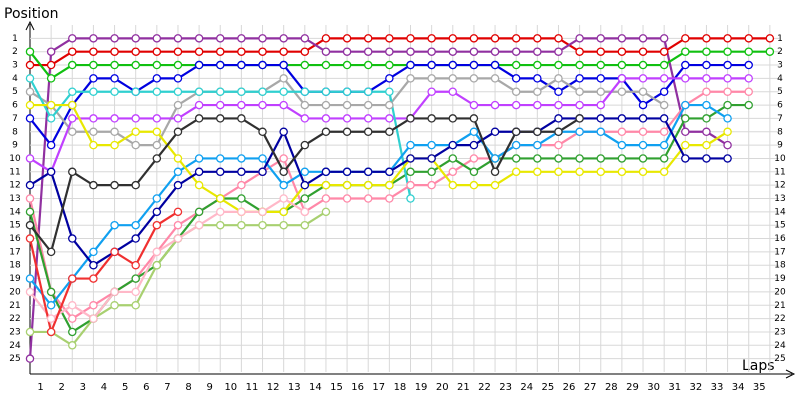  Describe the element at coordinates (780, 79) in the screenshot. I see `y-tick-label-right: 4` at that location.